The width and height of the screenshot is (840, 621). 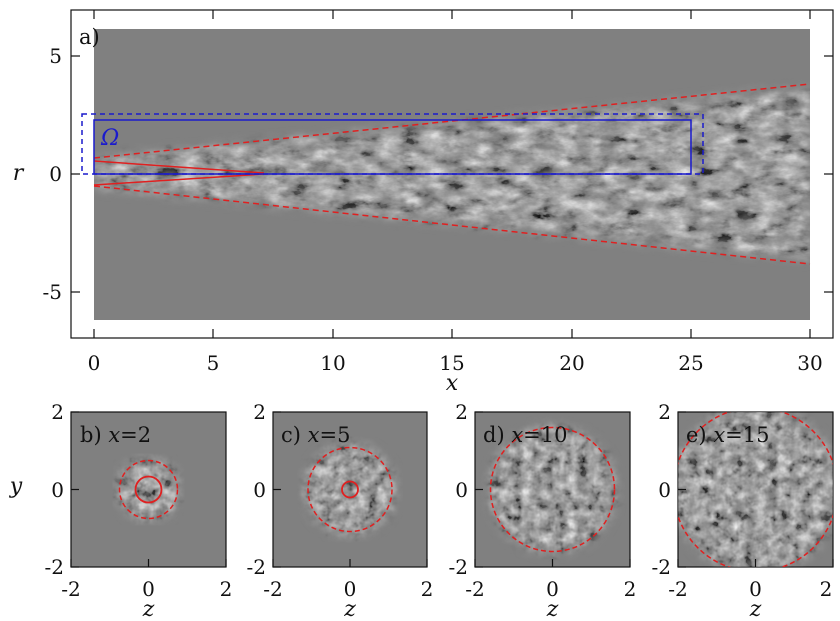 What do you see at coordinates (55, 56) in the screenshot?
I see `a-ytick-5: 5` at bounding box center [55, 56].